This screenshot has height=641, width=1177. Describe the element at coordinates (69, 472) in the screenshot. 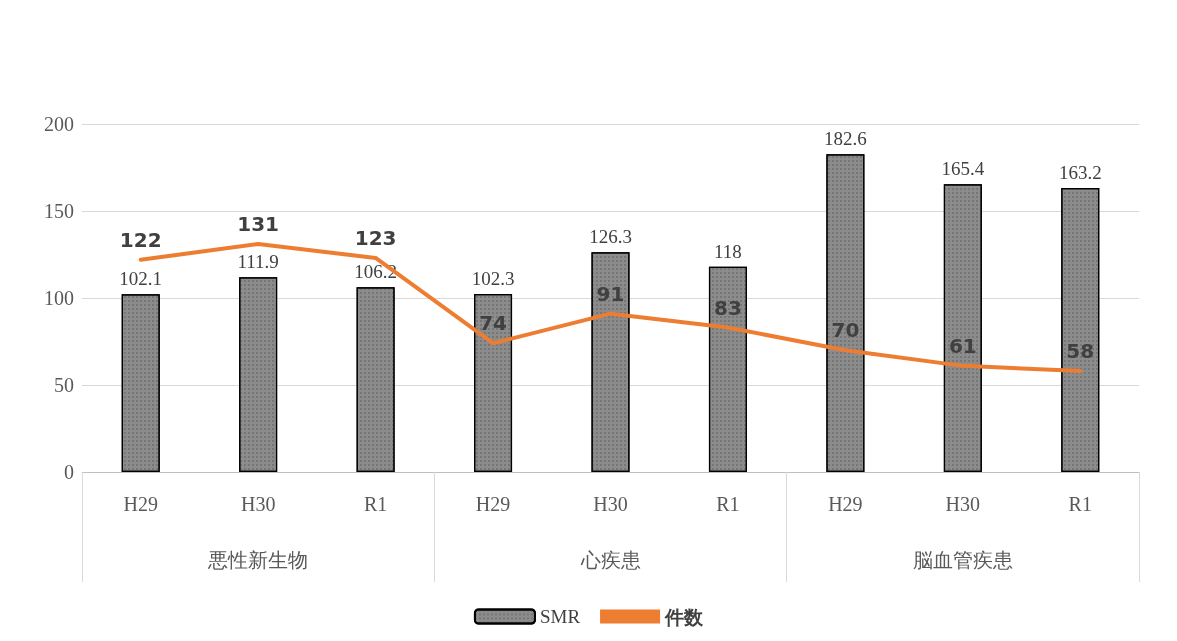

I see `y-tick-label: 0` at that location.